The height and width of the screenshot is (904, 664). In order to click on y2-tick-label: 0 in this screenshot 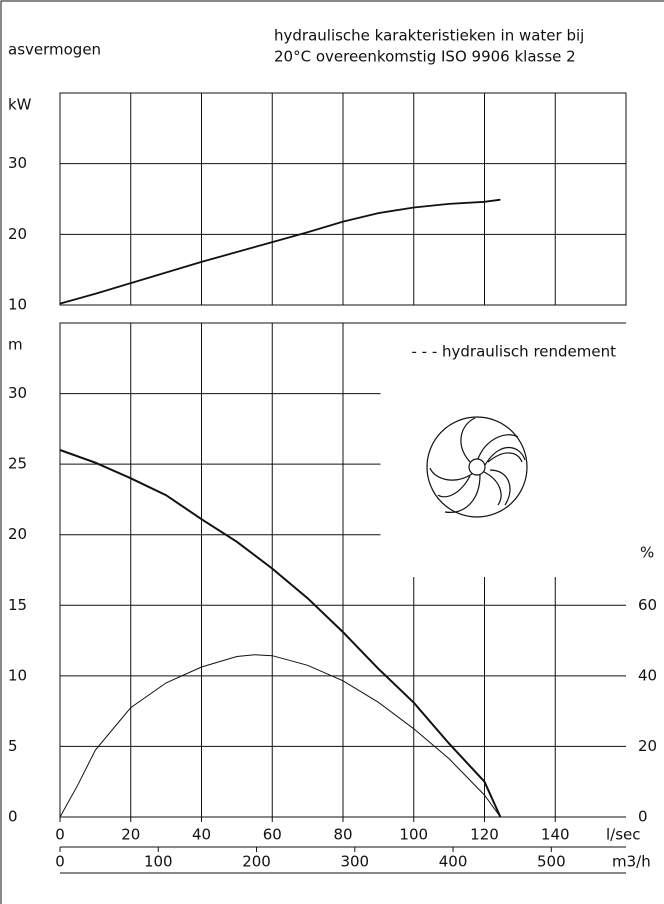, I will do `click(643, 817)`.